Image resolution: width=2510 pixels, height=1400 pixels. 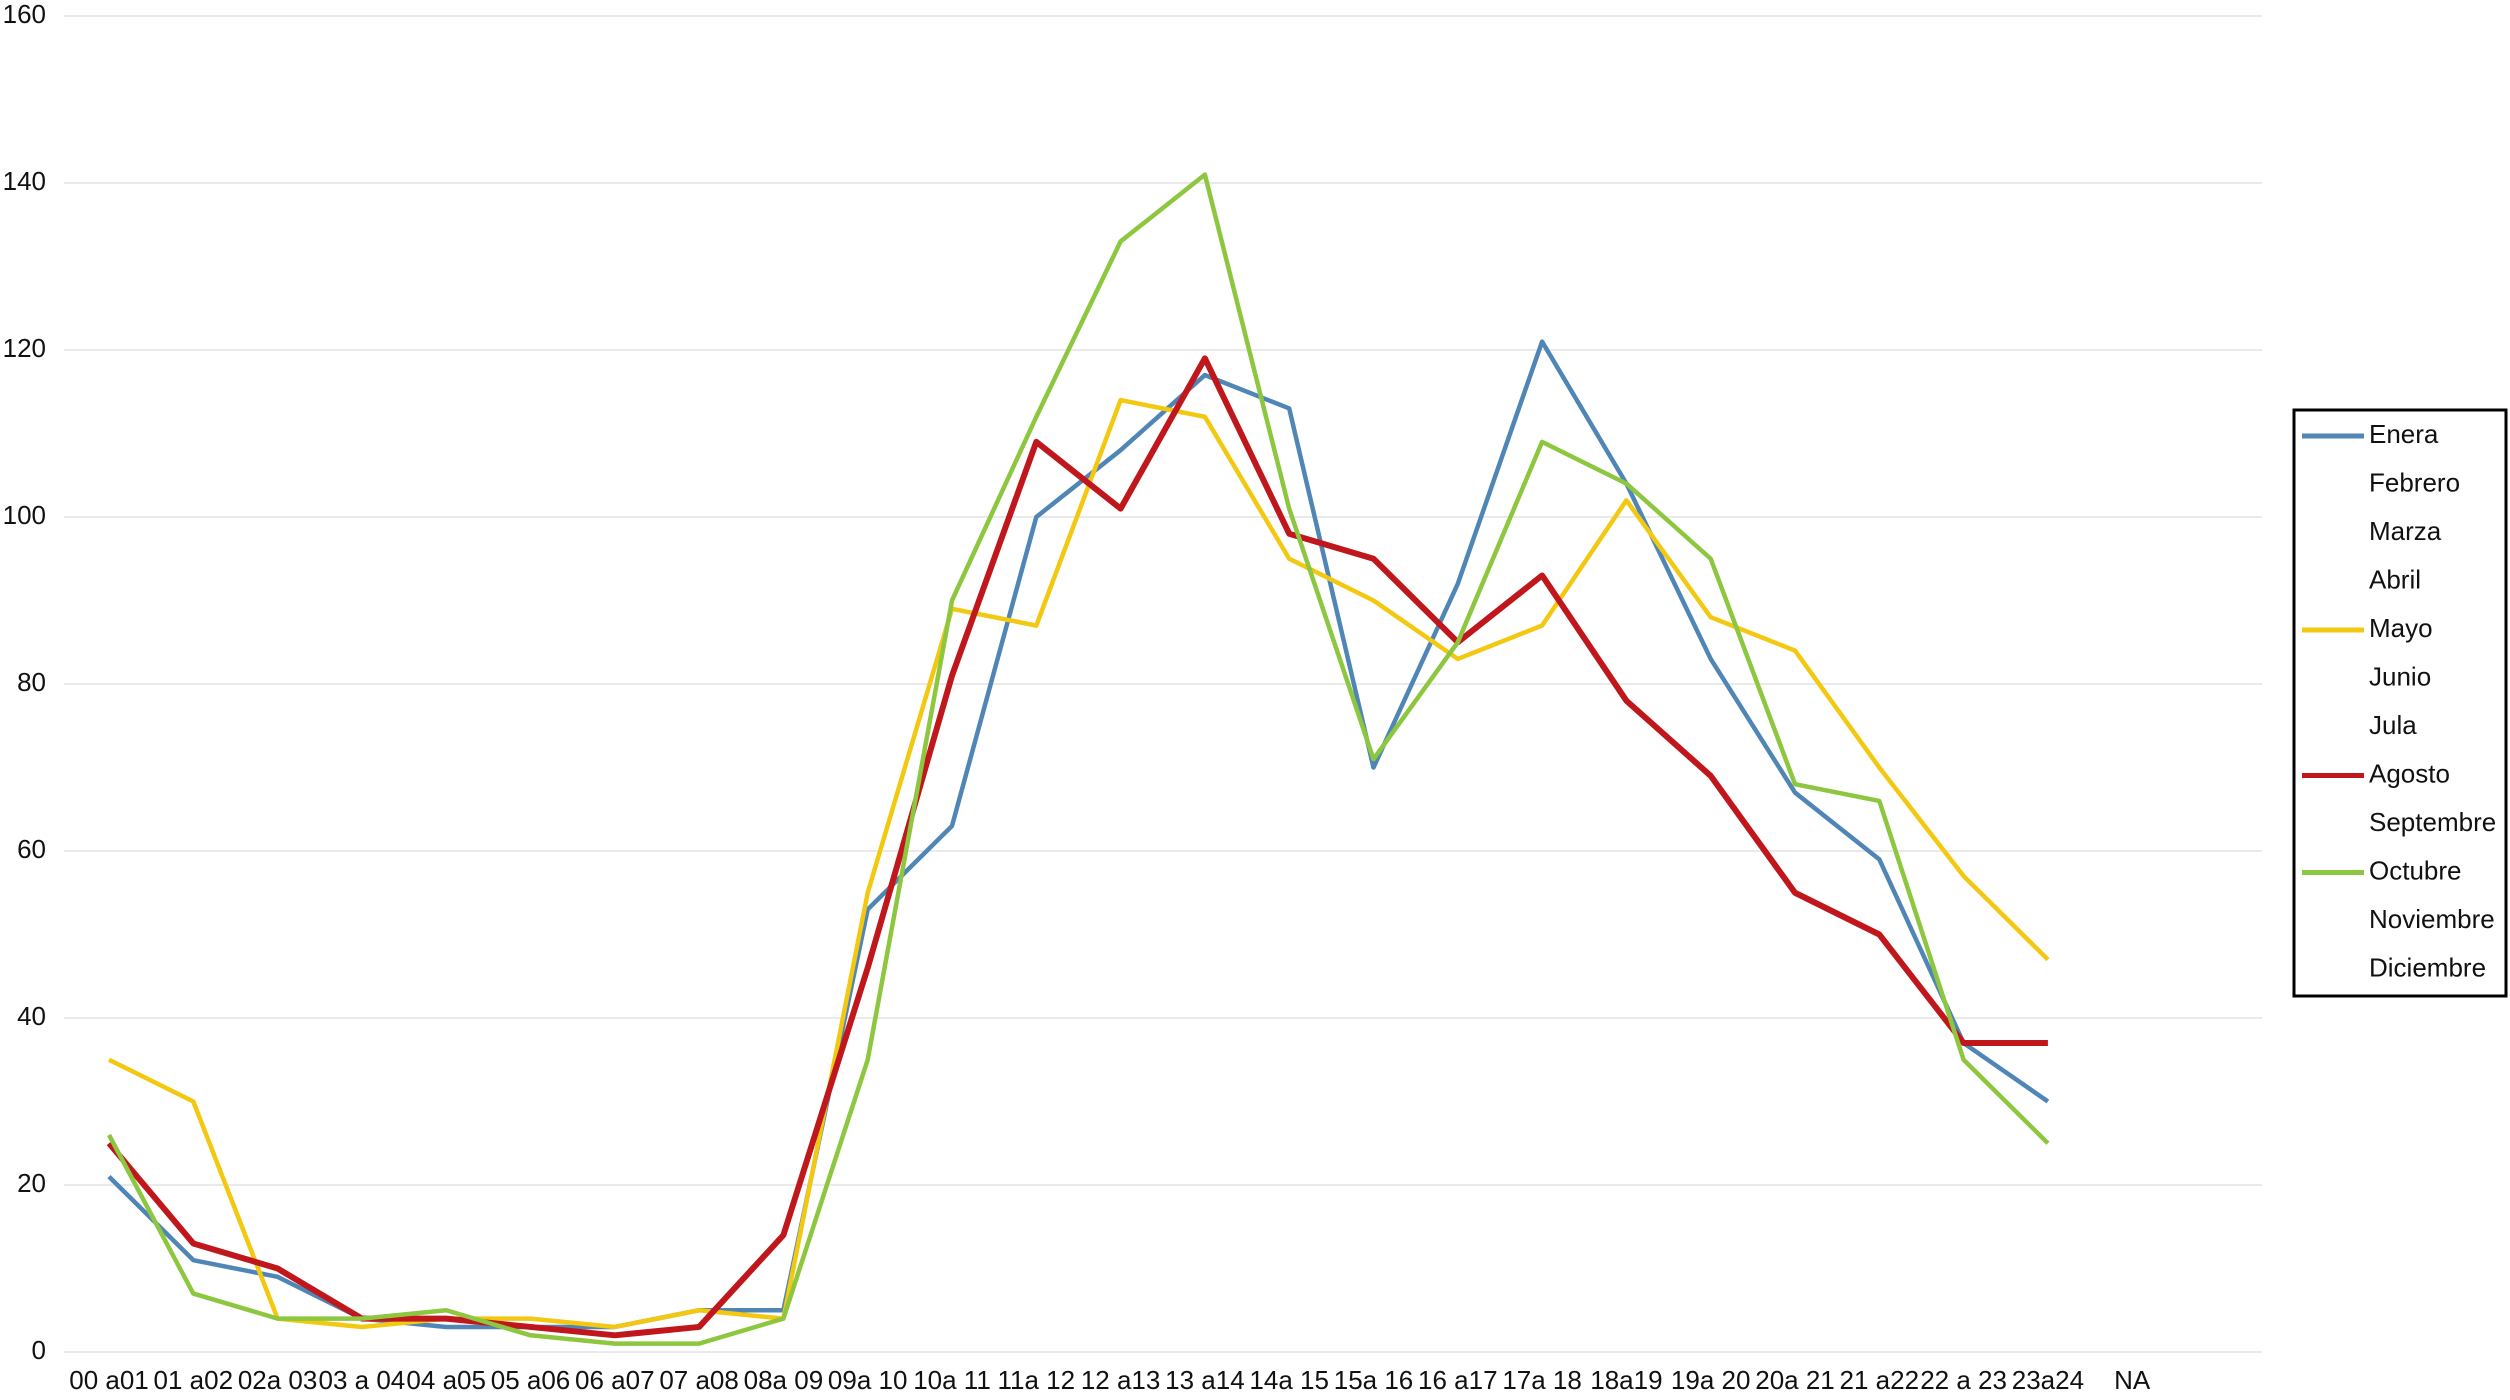 What do you see at coordinates (24, 14) in the screenshot?
I see `y-tick-label: 160` at bounding box center [24, 14].